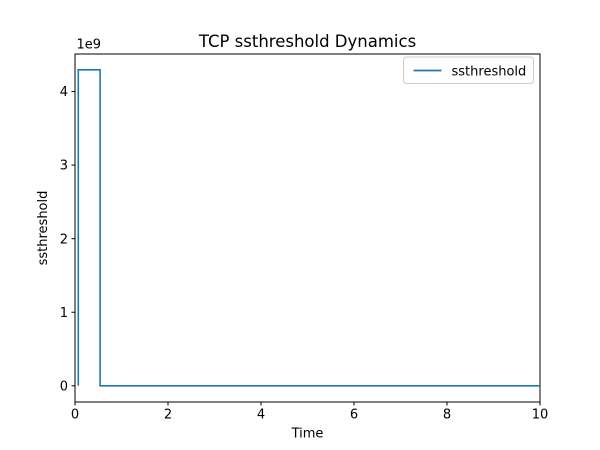  I want to click on x-tick-label: 2, so click(168, 415).